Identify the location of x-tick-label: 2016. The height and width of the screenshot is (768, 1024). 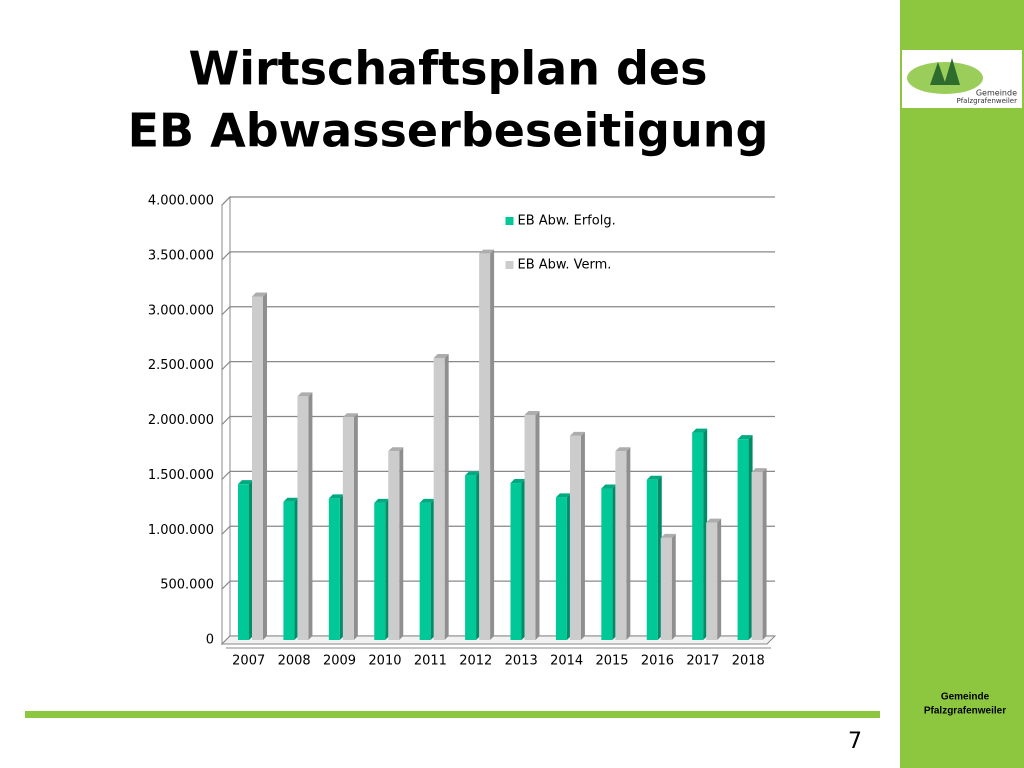
(657, 661).